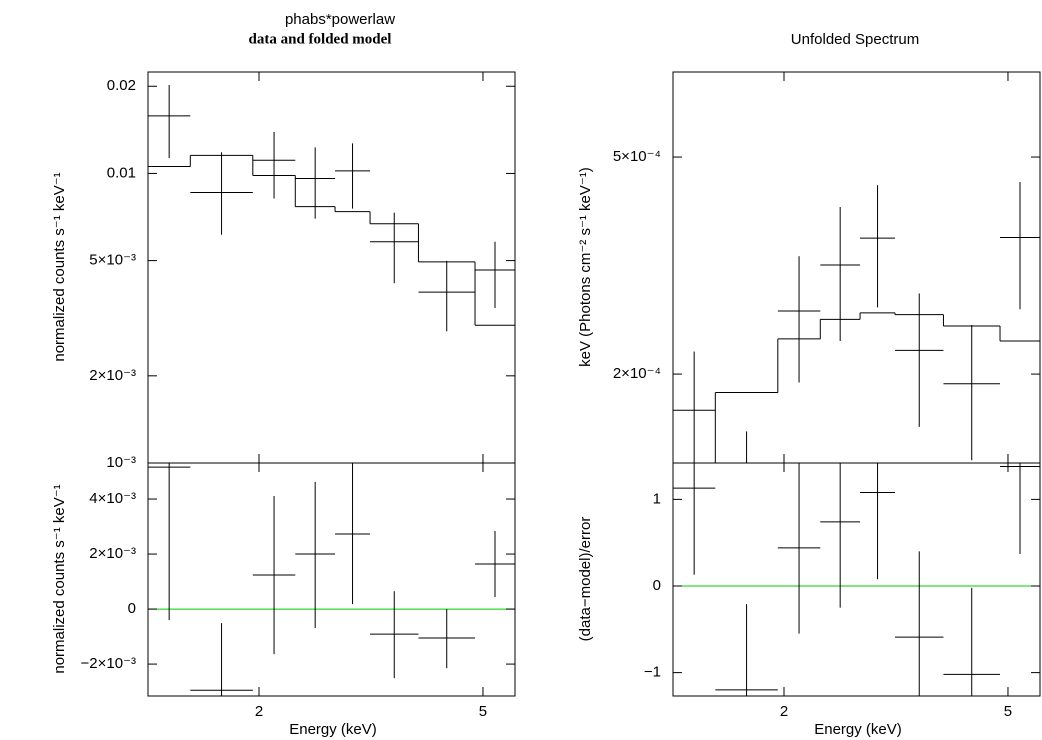  Describe the element at coordinates (121, 462) in the screenshot. I see `y-tick-label: 10⁻³` at that location.